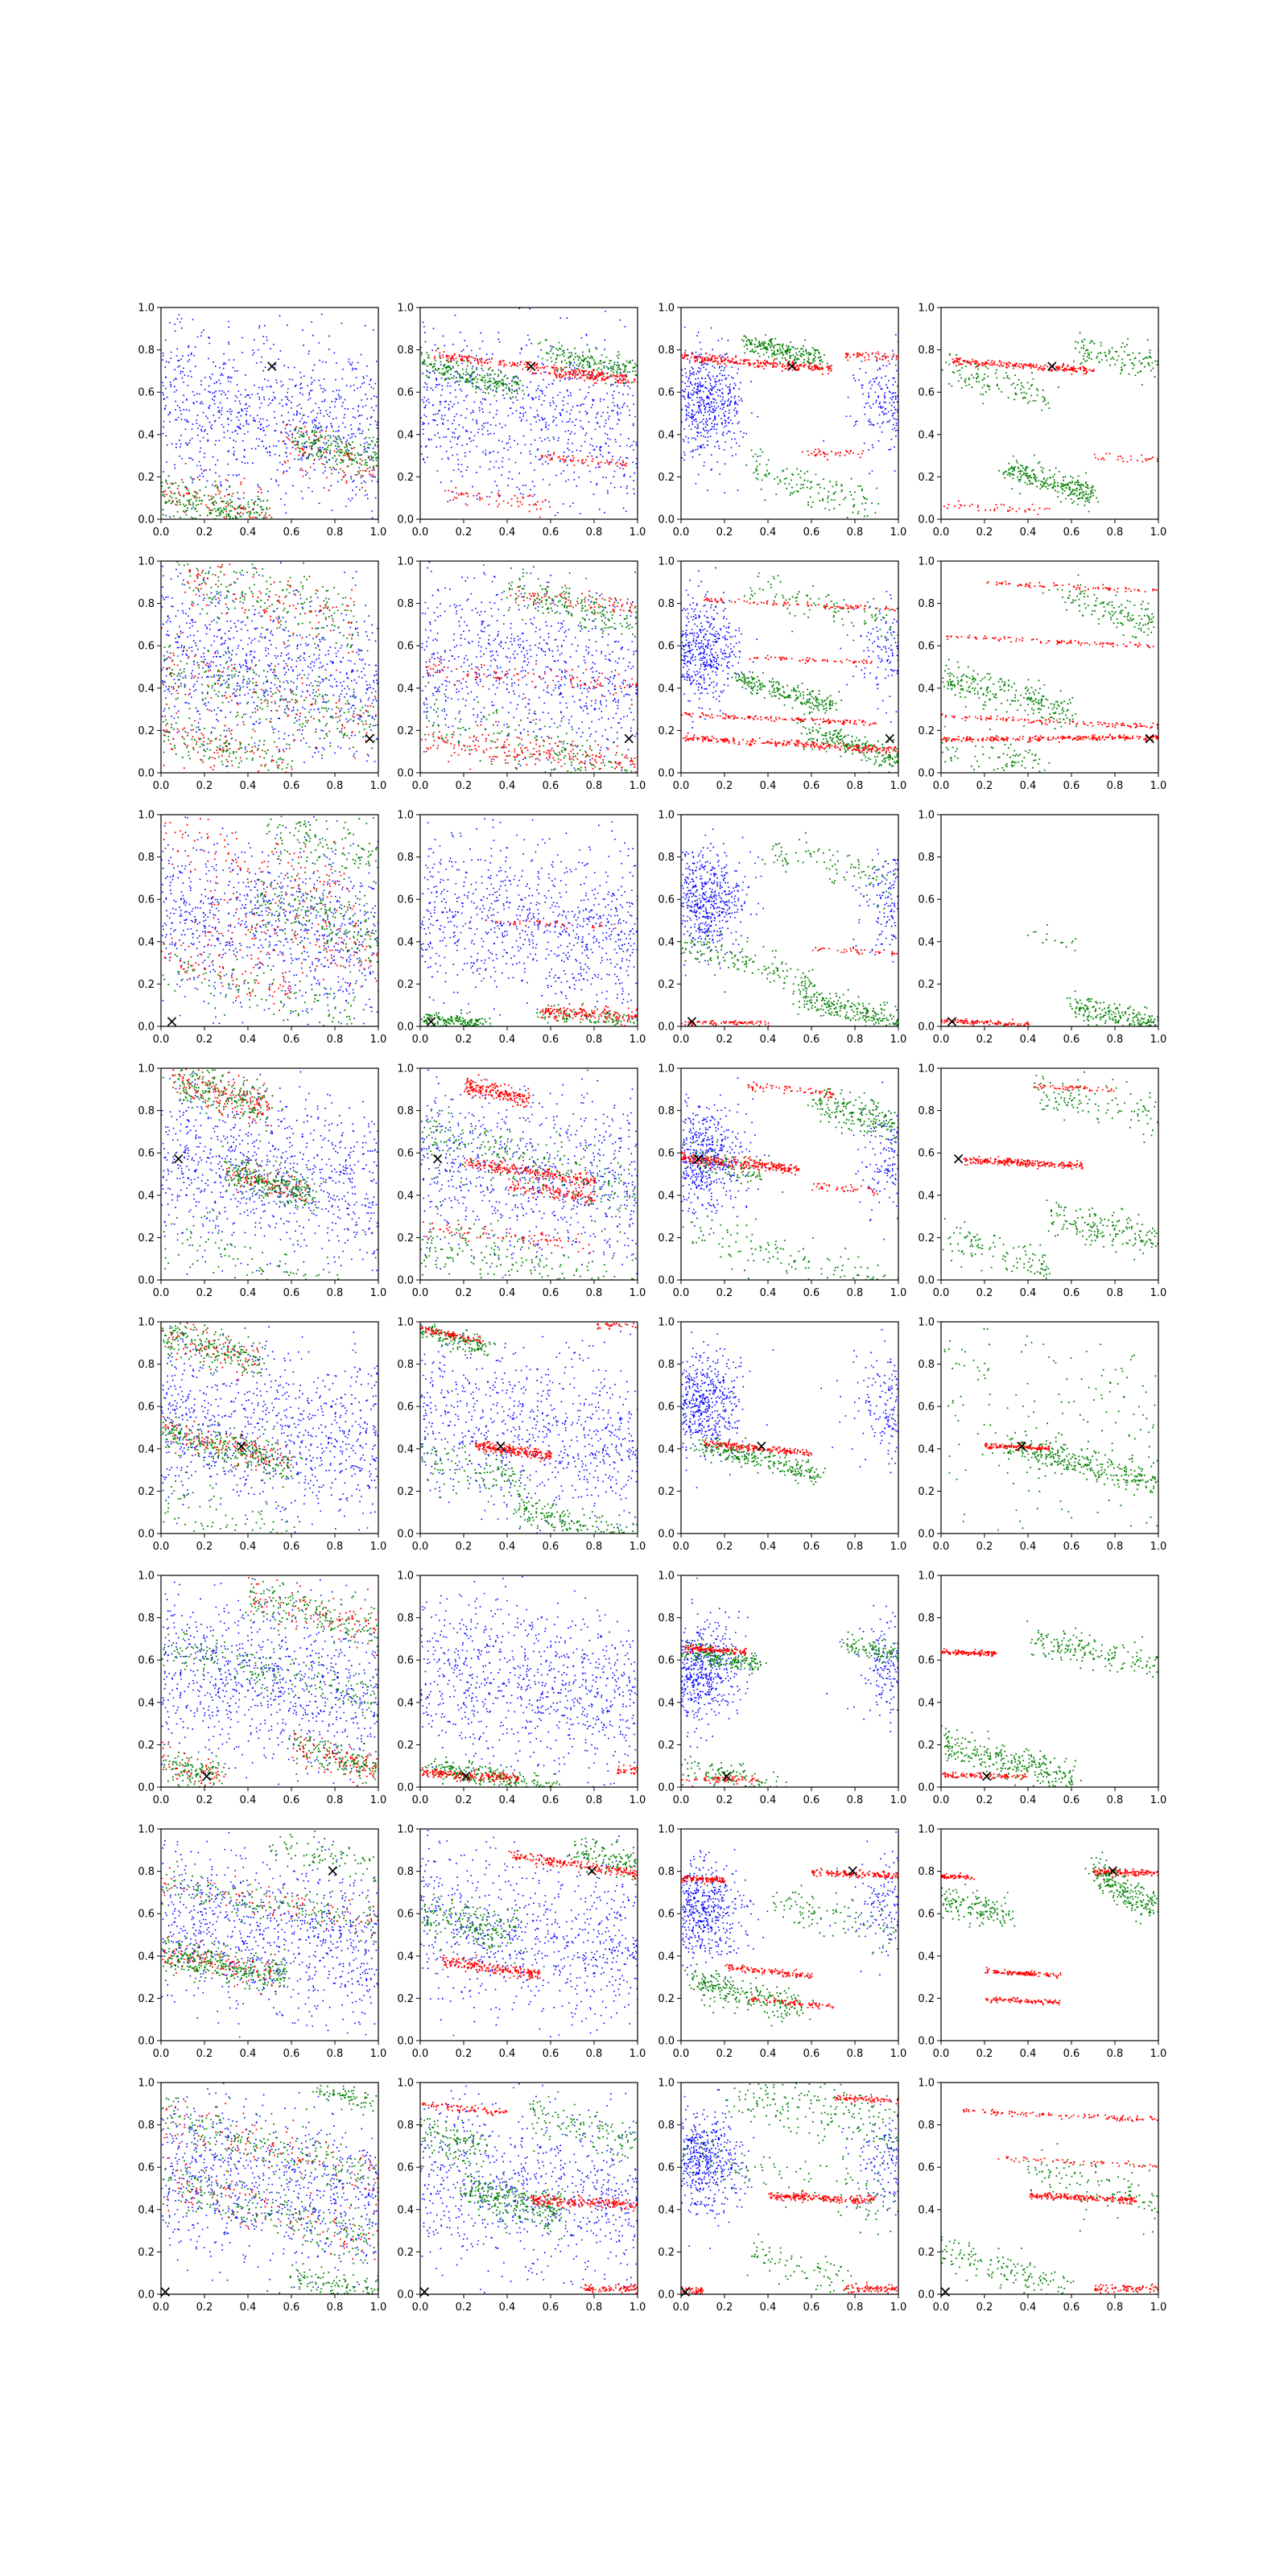 The width and height of the screenshot is (1288, 2576). I want to click on panel-r2-c2: × 0.0 0.2 0.4 0.6 0.8 1.0 0.0 0.2 0.4 0.6 0.8 1.0, so click(782, 928).